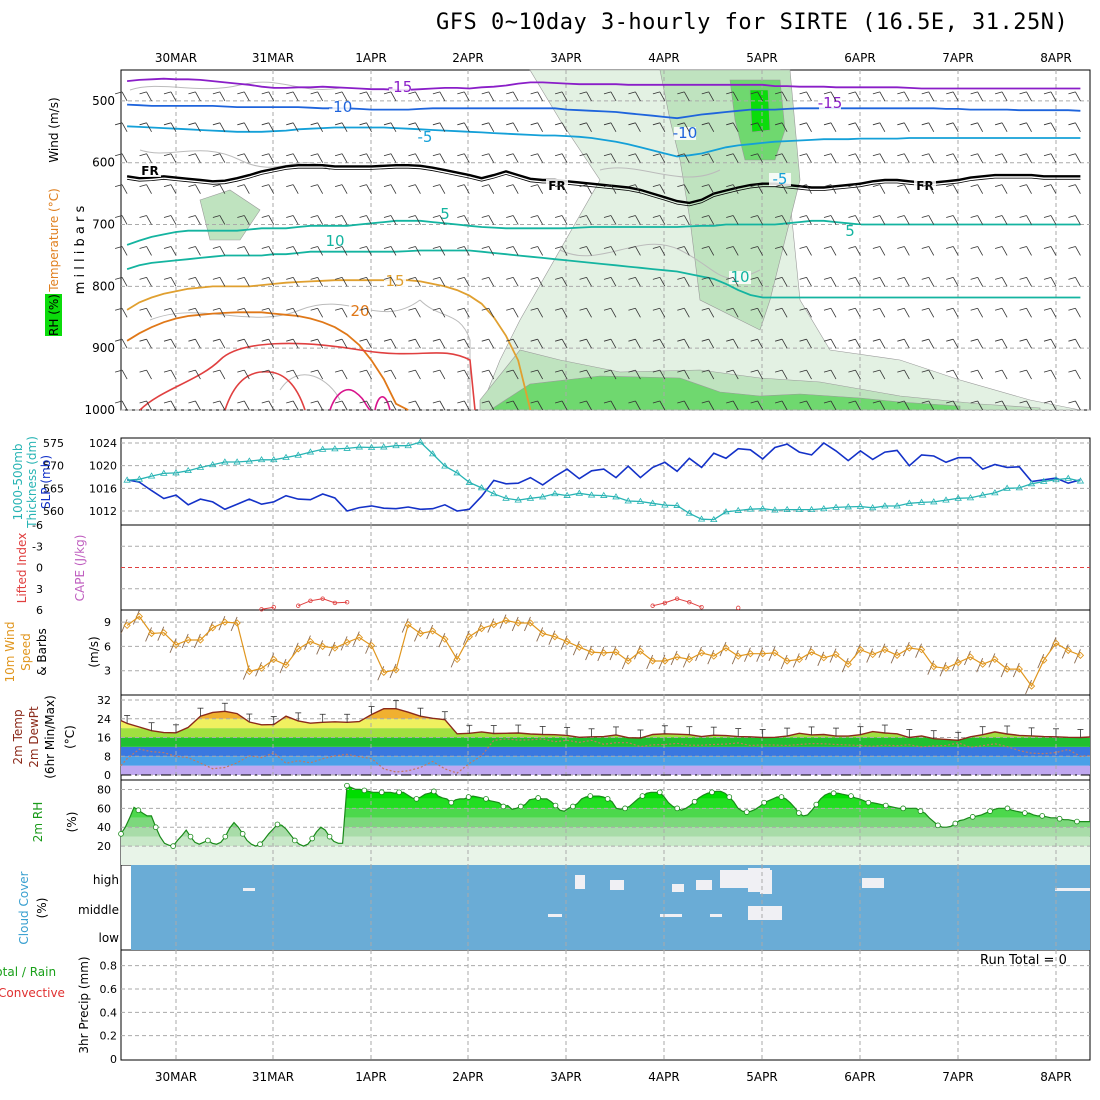 The image size is (1100, 1100). Describe the element at coordinates (103, 101) in the screenshot. I see `pressure-tick-label-0: 500` at that location.